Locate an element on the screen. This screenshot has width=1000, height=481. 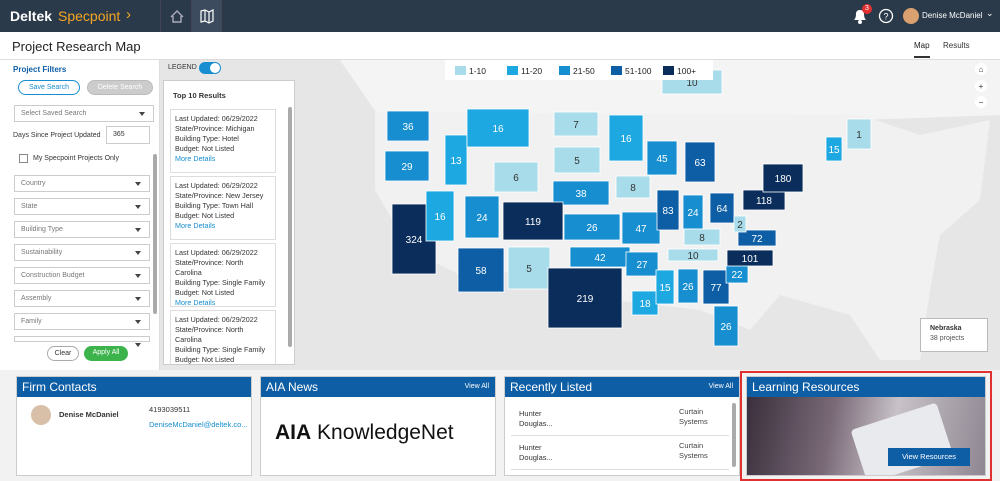
avatar is located at coordinates (911, 16).